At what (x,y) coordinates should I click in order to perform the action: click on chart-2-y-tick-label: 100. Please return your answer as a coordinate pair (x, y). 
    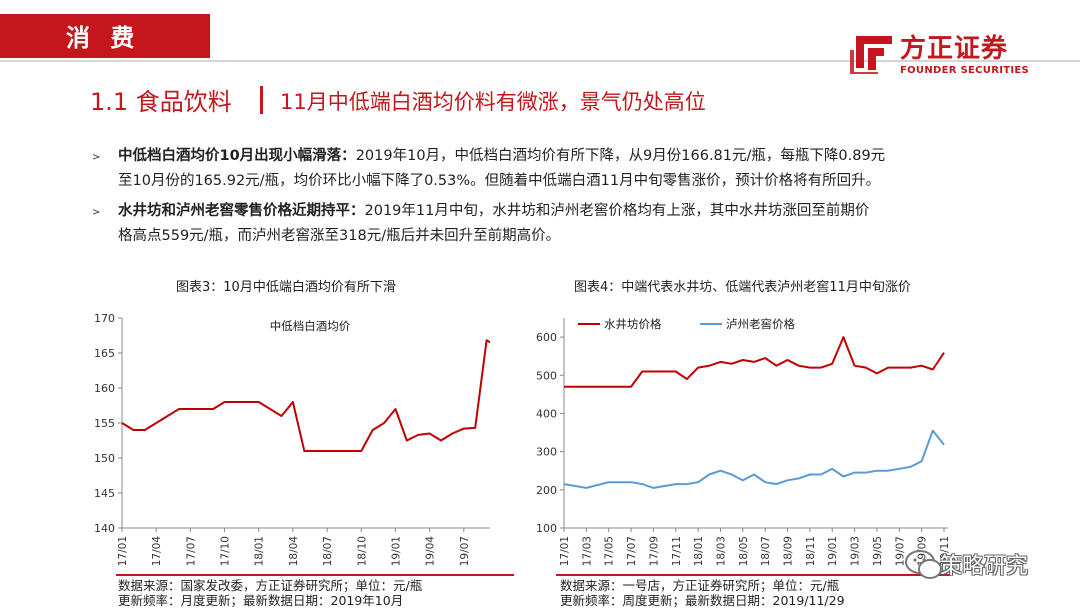
    Looking at the image, I should click on (546, 528).